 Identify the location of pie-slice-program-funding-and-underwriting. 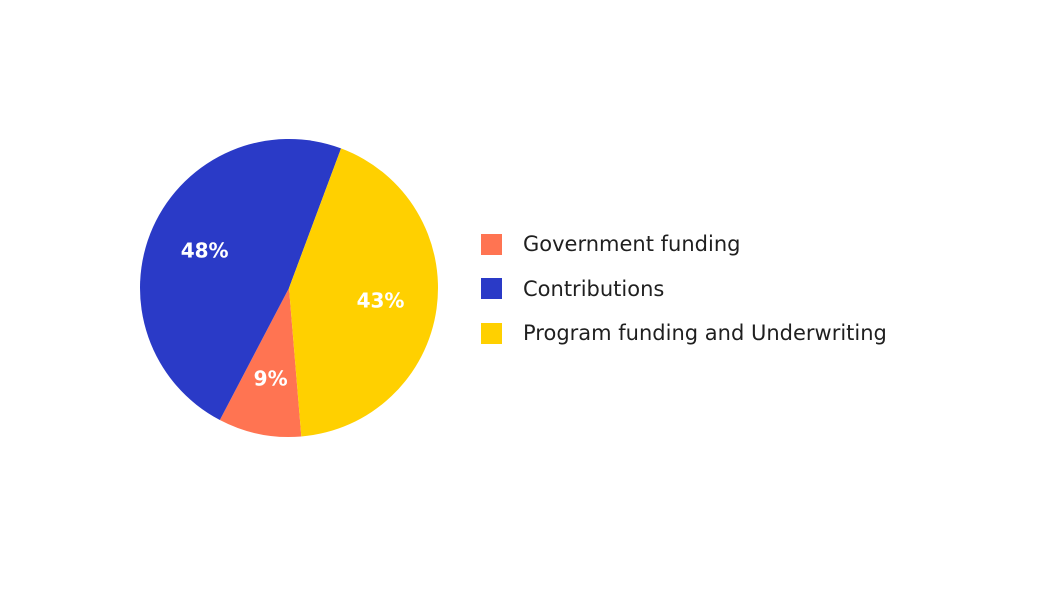
(364, 292).